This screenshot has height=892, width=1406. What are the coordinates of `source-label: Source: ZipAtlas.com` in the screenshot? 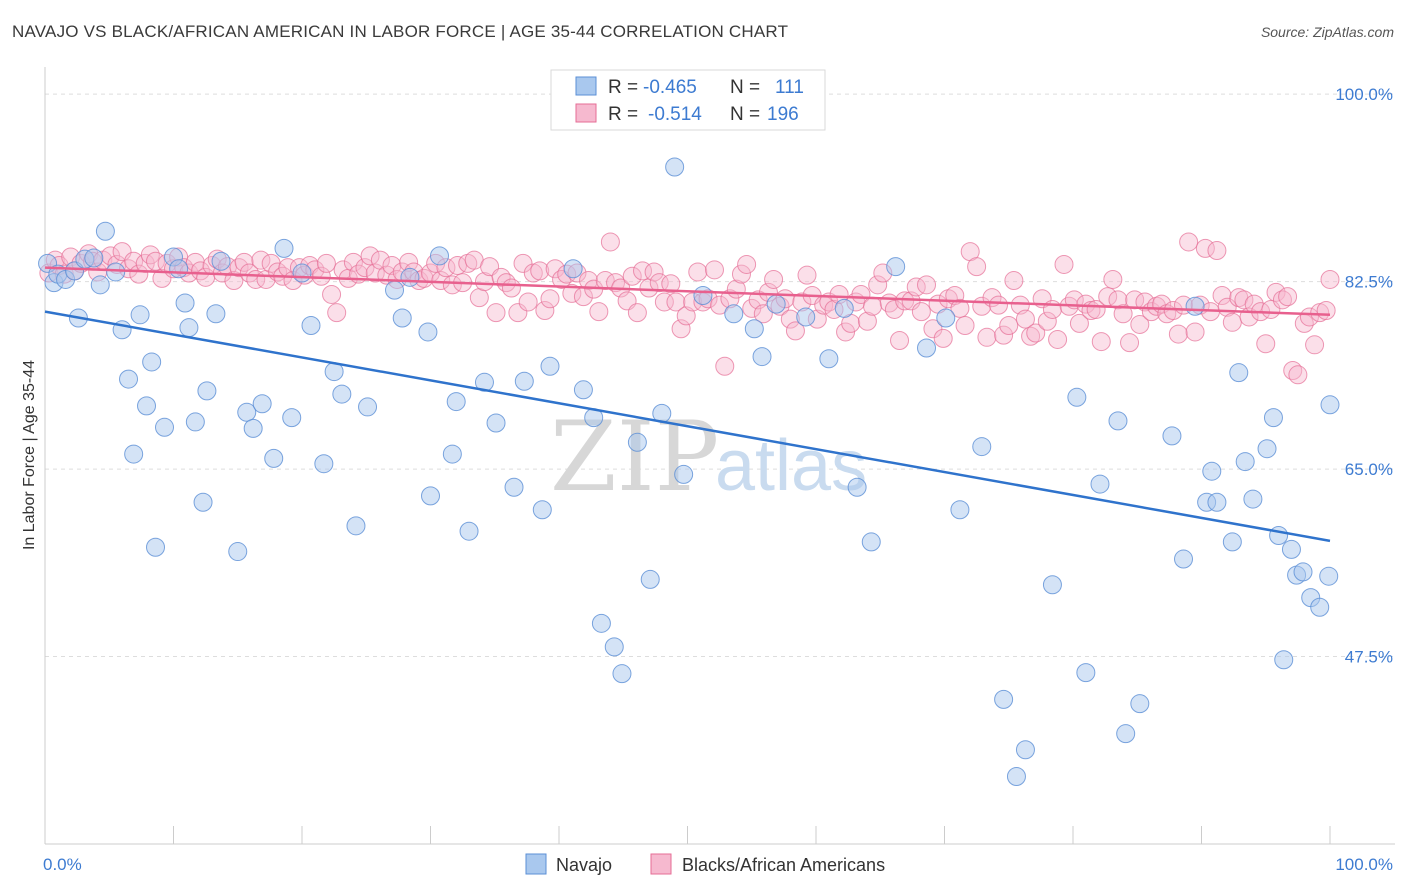 It's located at (1327, 32).